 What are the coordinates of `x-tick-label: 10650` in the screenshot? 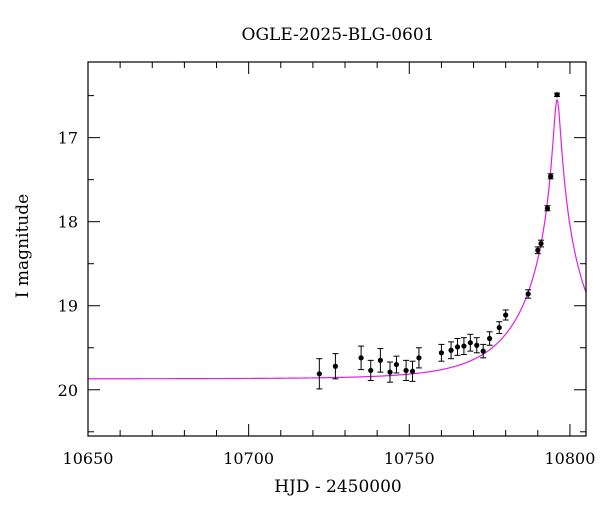 It's located at (88, 458).